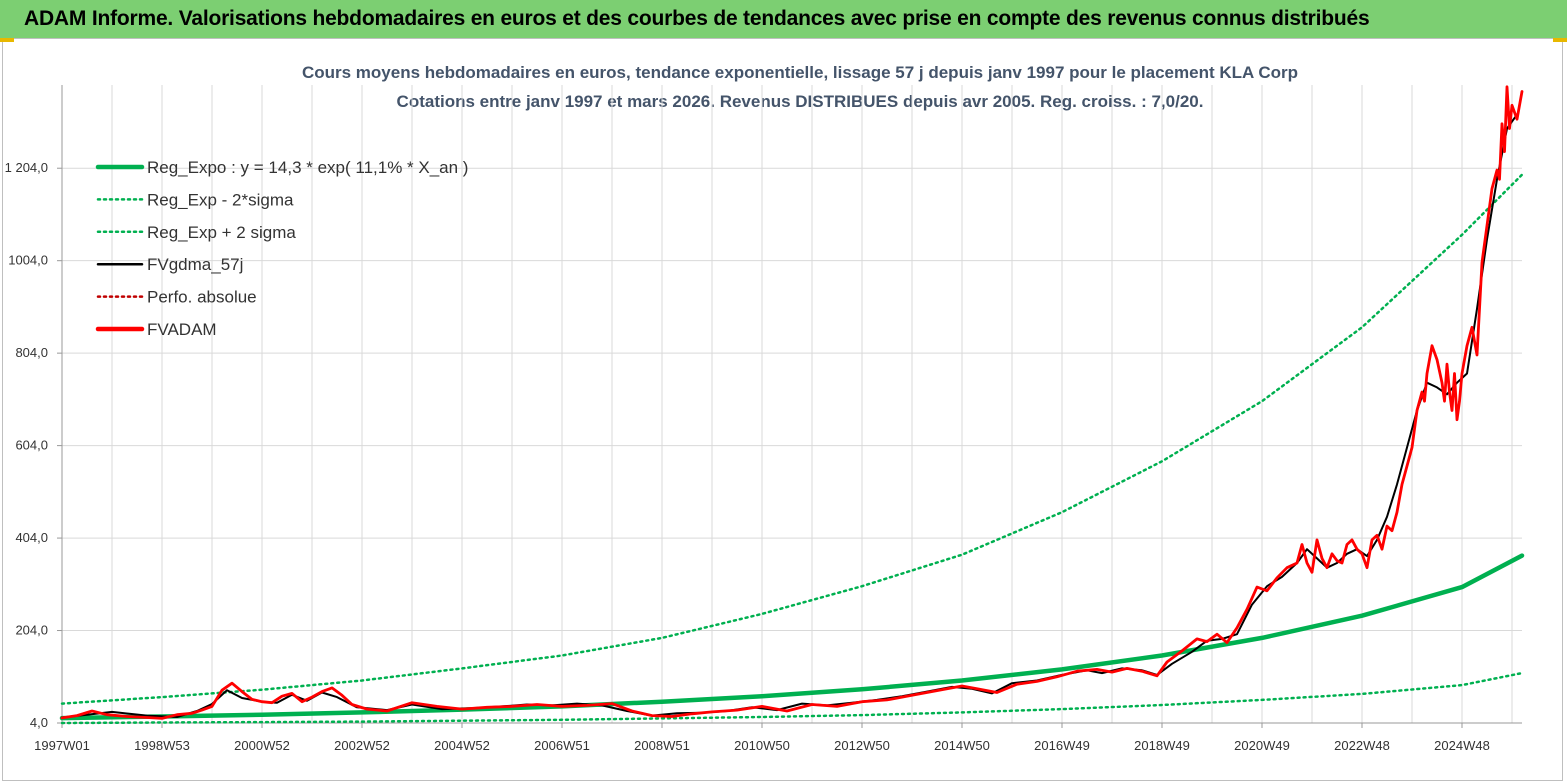  I want to click on x-tick-label: 1998W53, so click(162, 745).